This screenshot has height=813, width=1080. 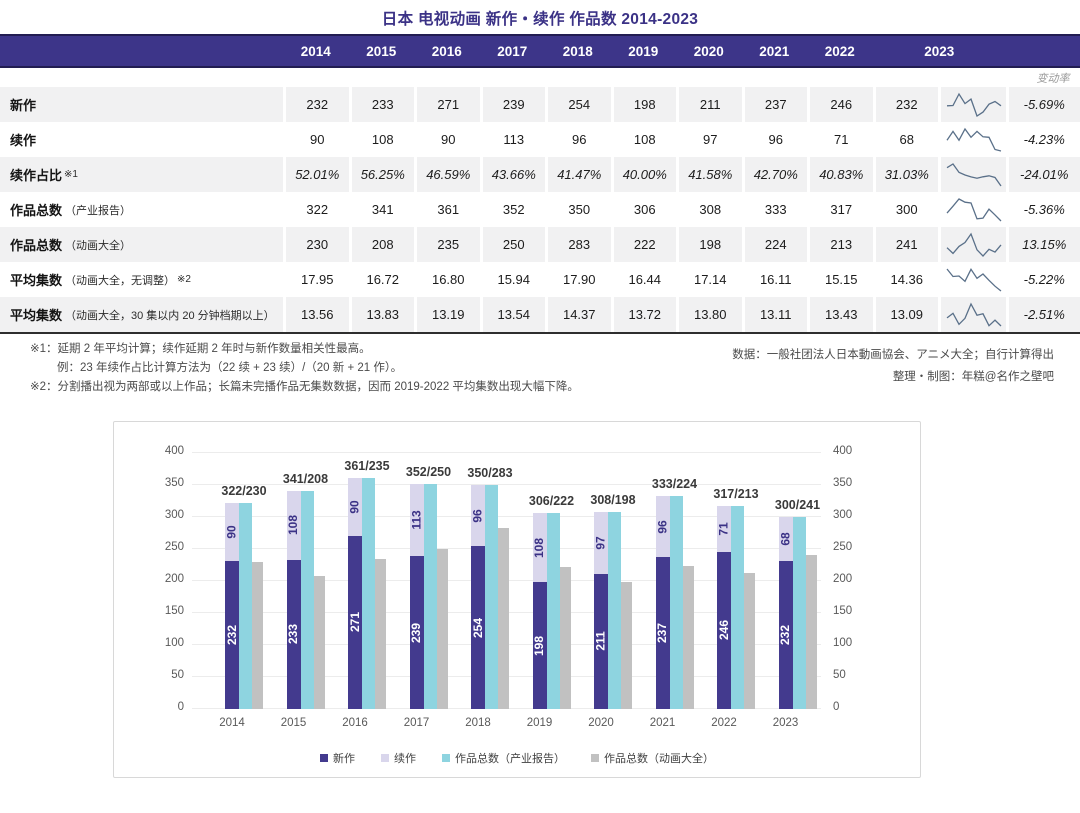 I want to click on cell-value: 17.14, so click(x=710, y=279).